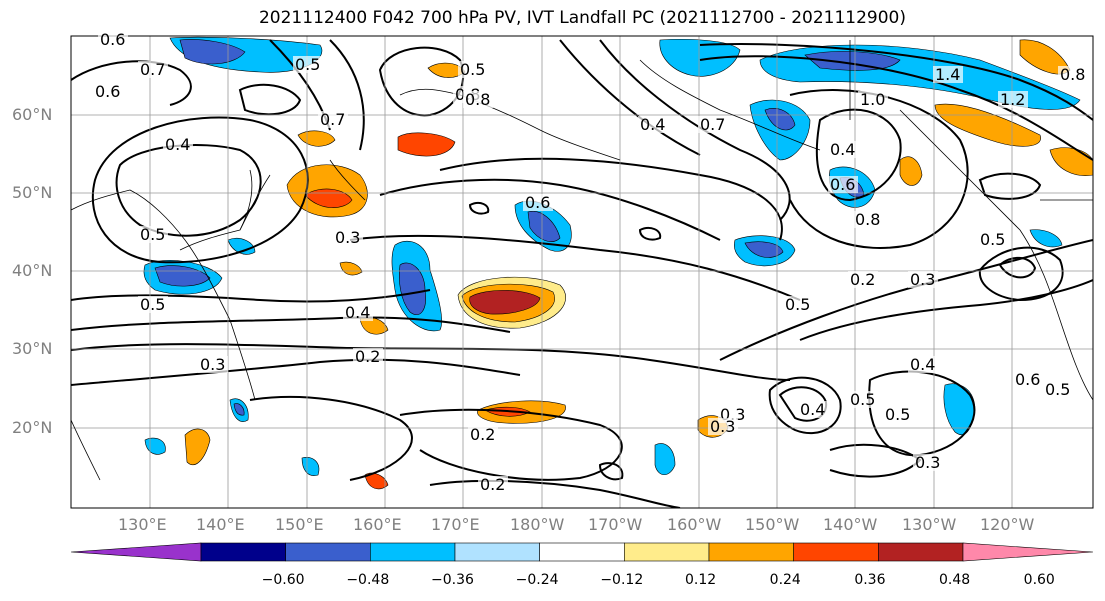  What do you see at coordinates (850, 524) in the screenshot?
I see `longitude-label: 140°W` at bounding box center [850, 524].